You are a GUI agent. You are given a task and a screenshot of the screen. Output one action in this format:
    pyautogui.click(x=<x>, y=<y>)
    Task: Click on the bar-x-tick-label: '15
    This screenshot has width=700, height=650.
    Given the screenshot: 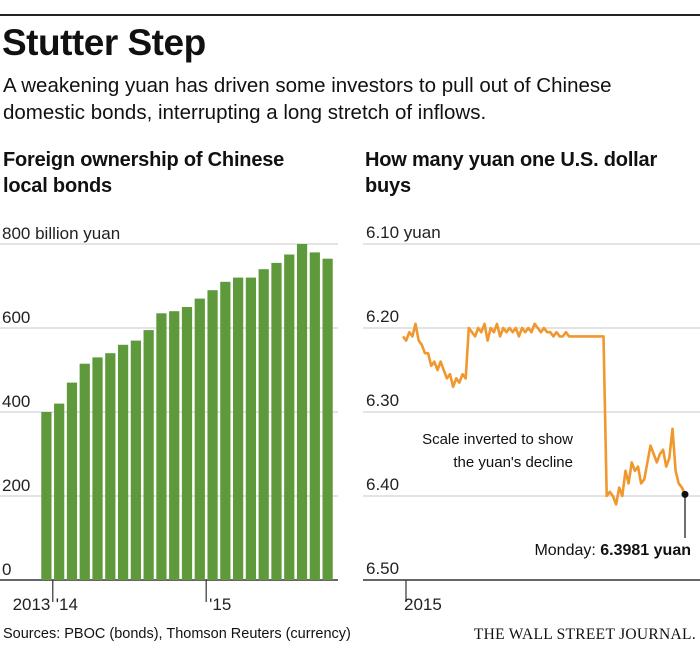 What is the action you would take?
    pyautogui.click(x=220, y=604)
    